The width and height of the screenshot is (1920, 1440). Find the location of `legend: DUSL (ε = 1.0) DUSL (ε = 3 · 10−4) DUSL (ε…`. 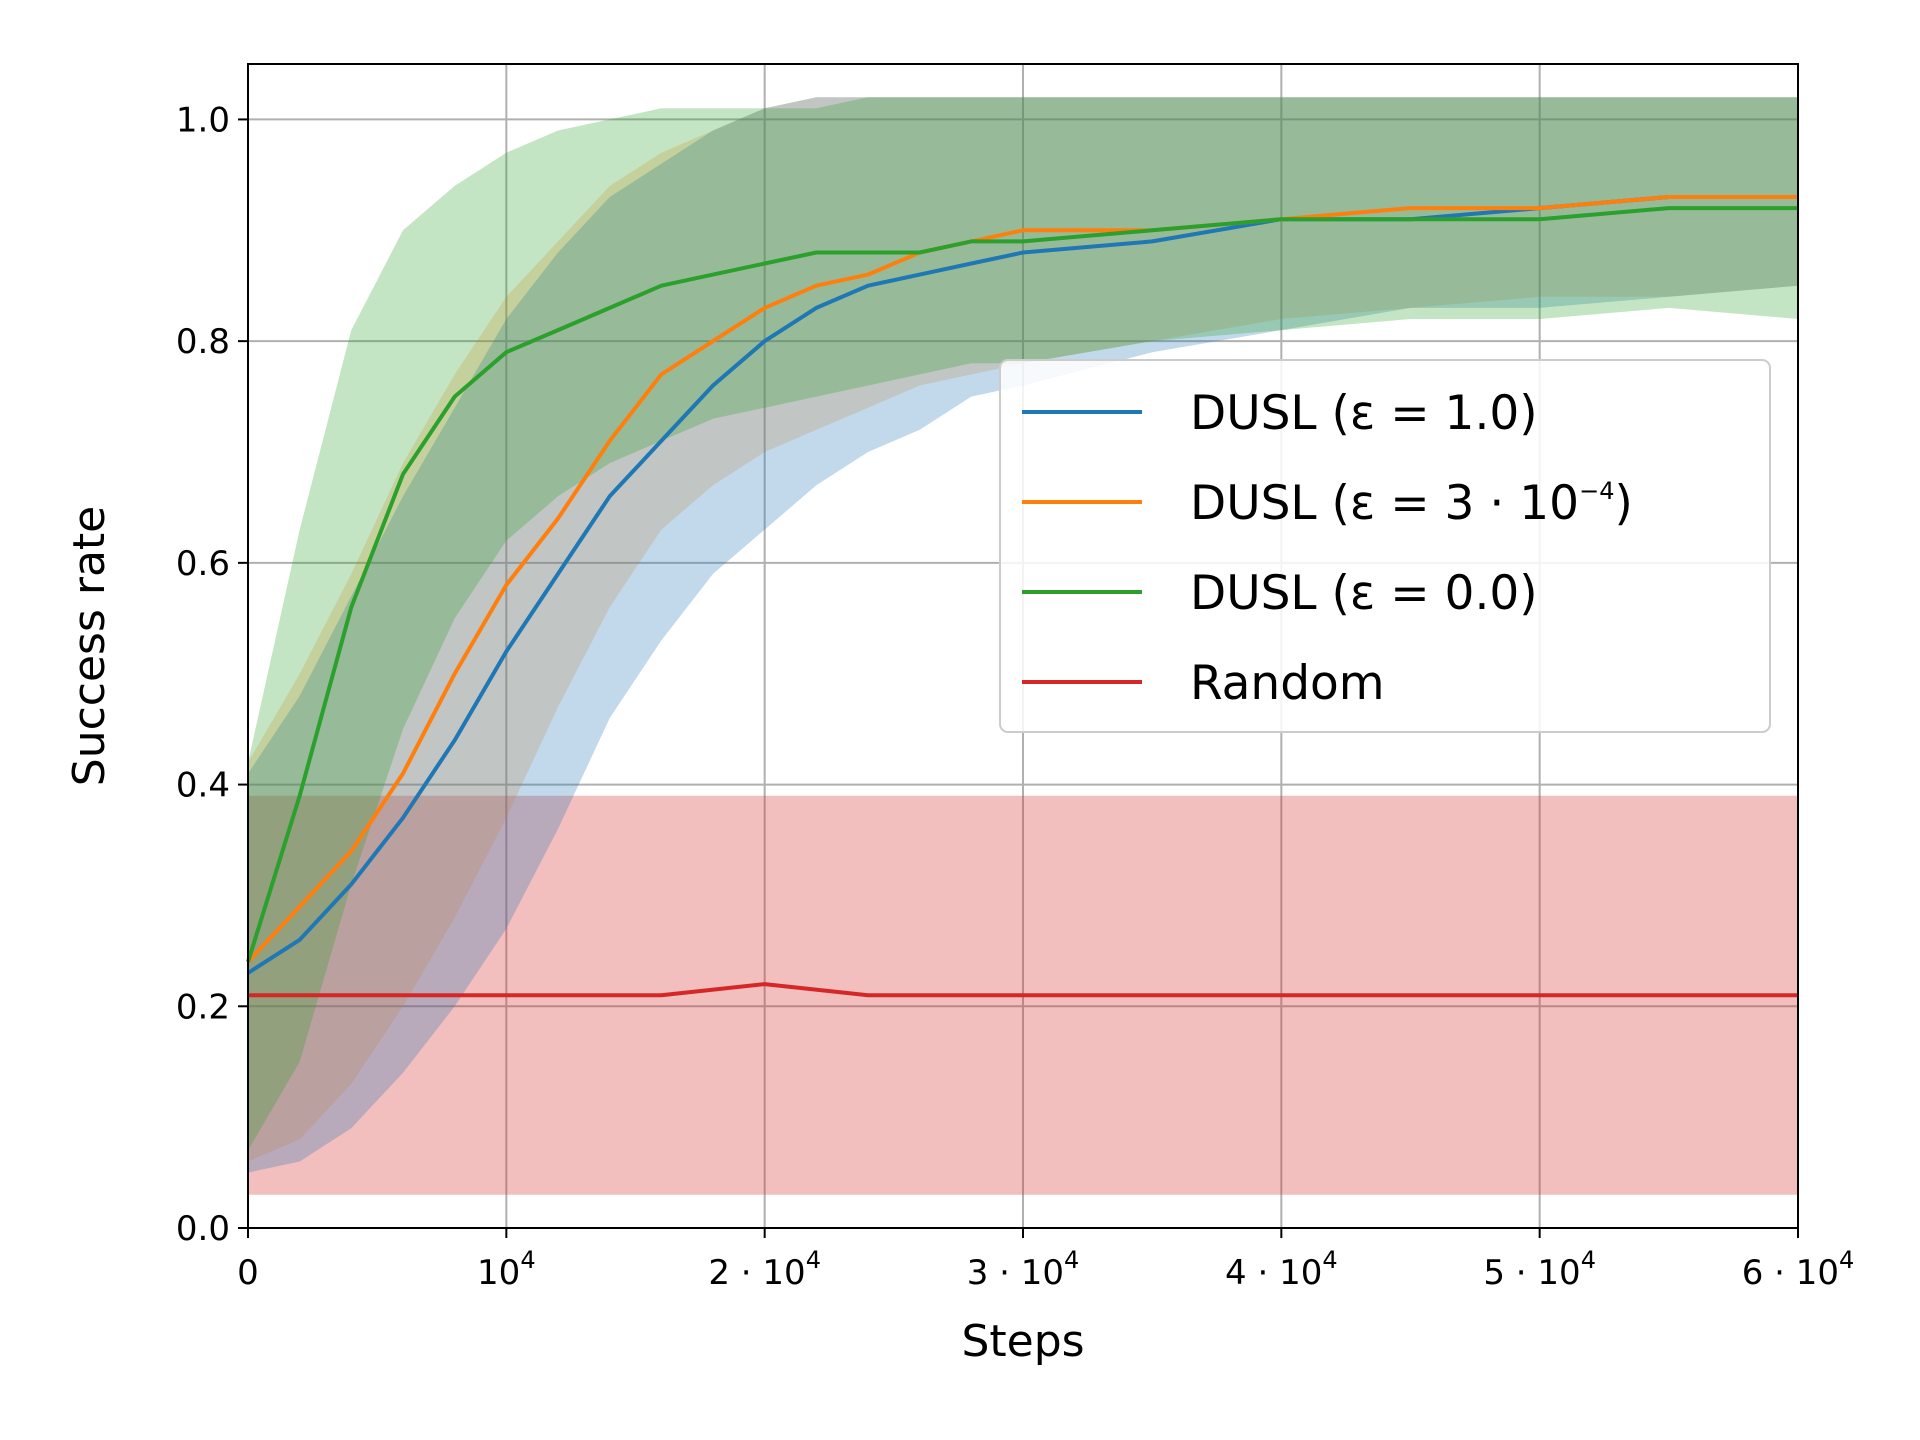

legend: DUSL (ε = 1.0) DUSL (ε = 3 · 10−4) DUSL (ε… is located at coordinates (1385, 546).